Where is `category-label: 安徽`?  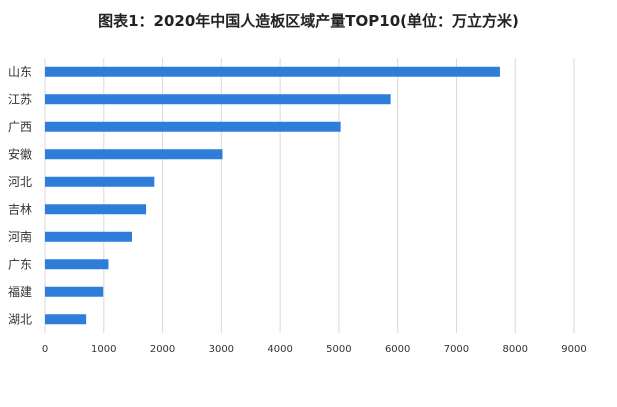 category-label: 安徽 is located at coordinates (20, 153).